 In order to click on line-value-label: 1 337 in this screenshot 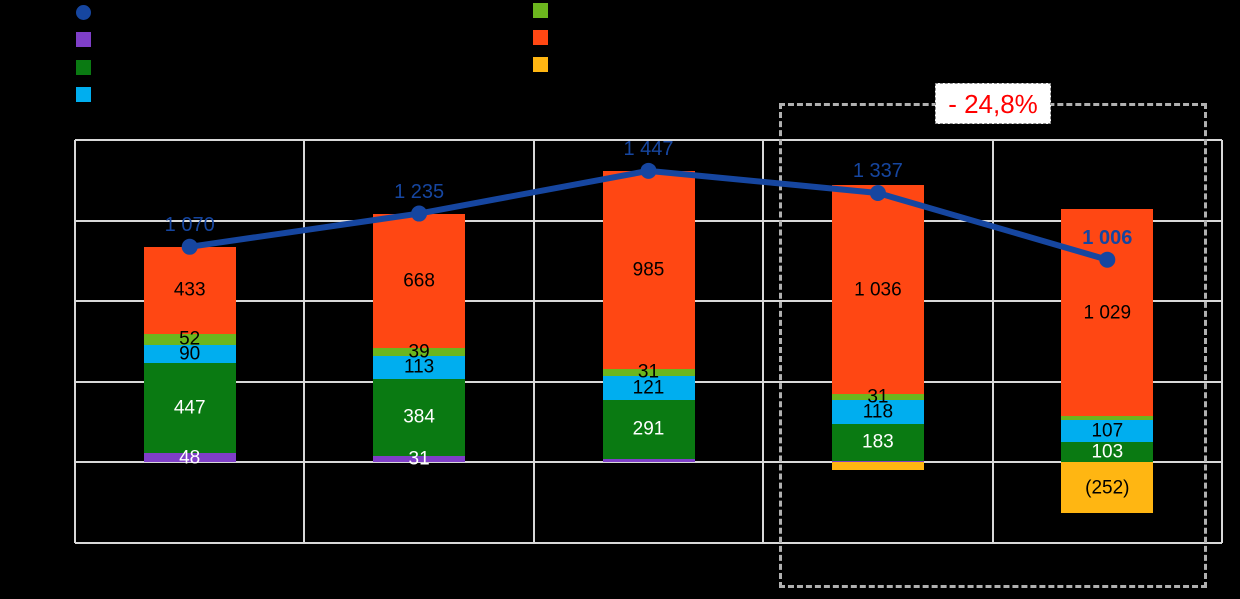, I will do `click(877, 170)`.